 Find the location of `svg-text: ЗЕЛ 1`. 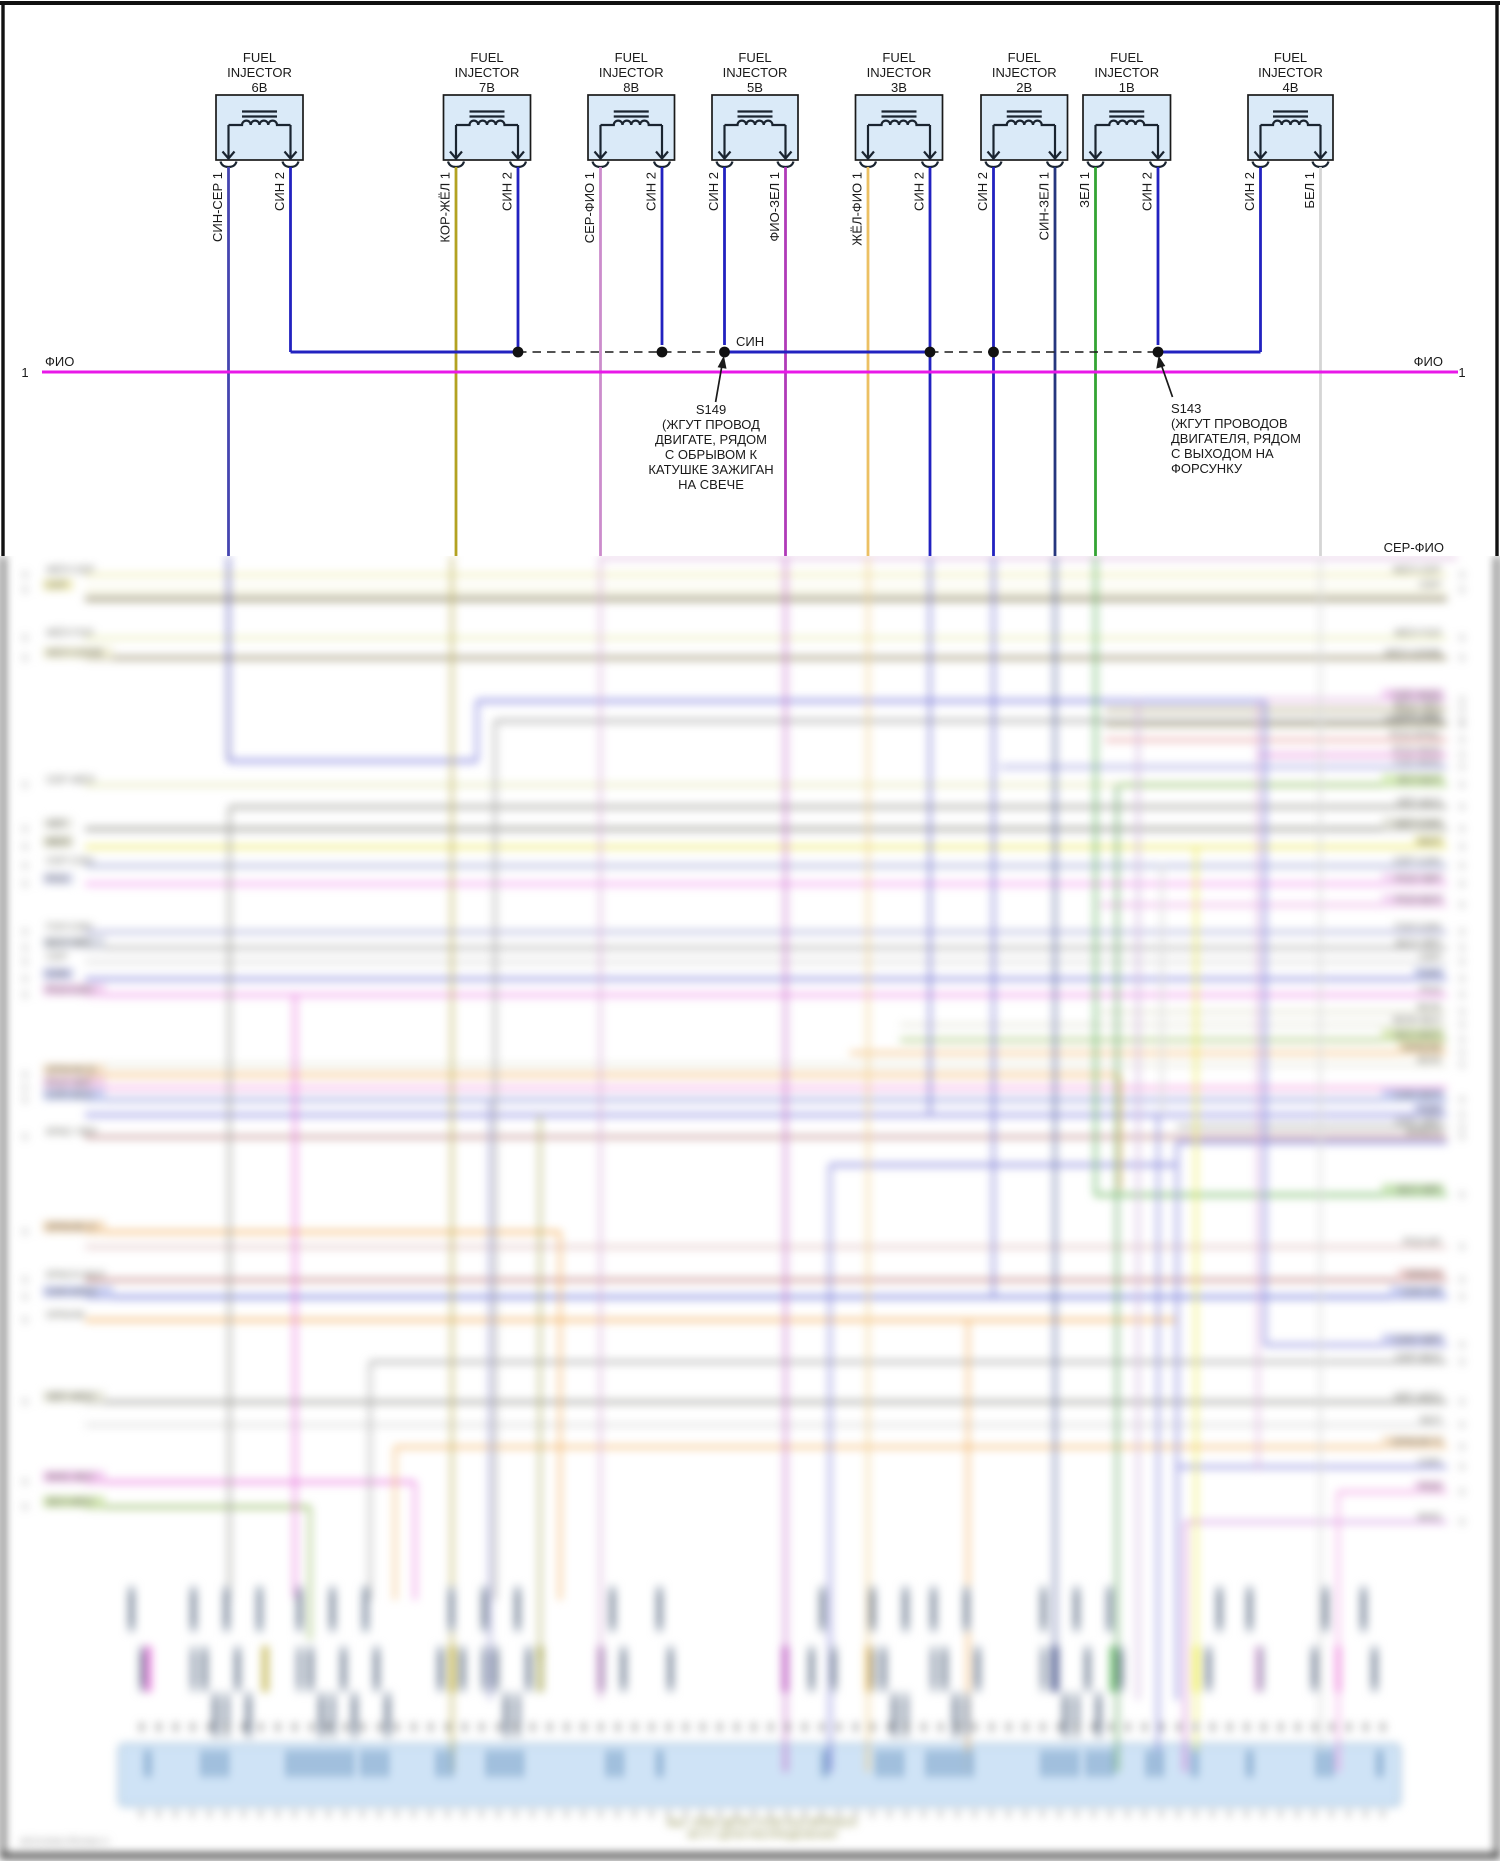

svg-text: ЗЕЛ 1 is located at coordinates (1084, 190).